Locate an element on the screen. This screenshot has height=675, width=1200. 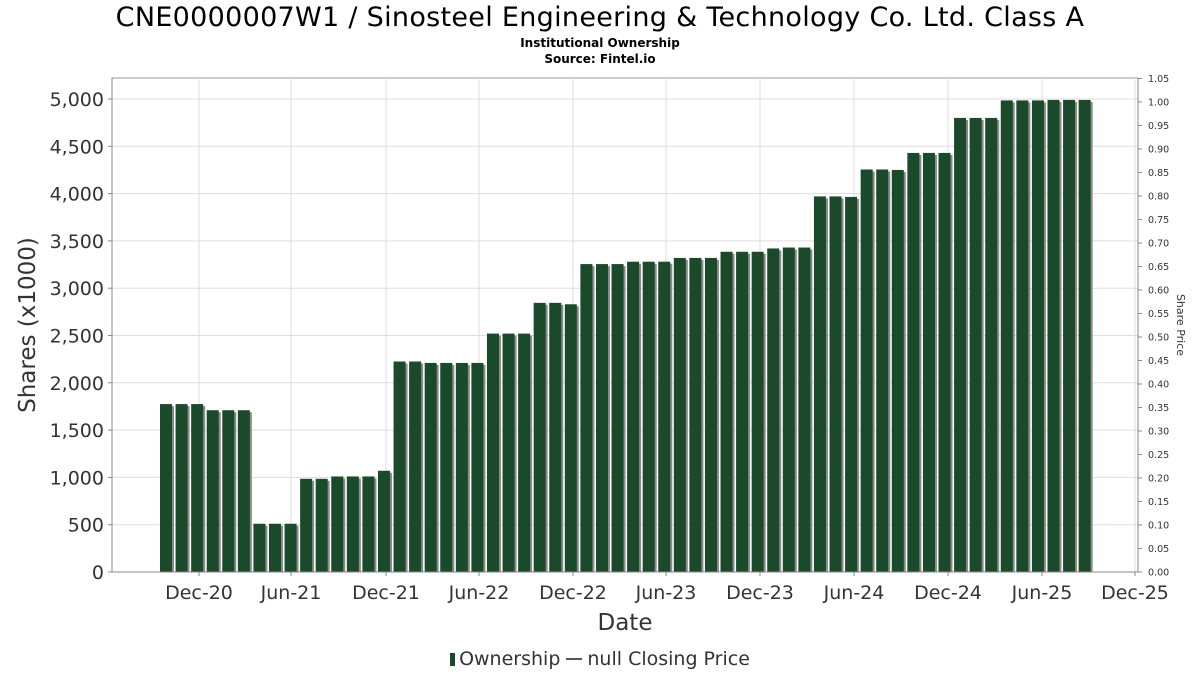
y2-tick-label: 0.40 is located at coordinates (1158, 385).